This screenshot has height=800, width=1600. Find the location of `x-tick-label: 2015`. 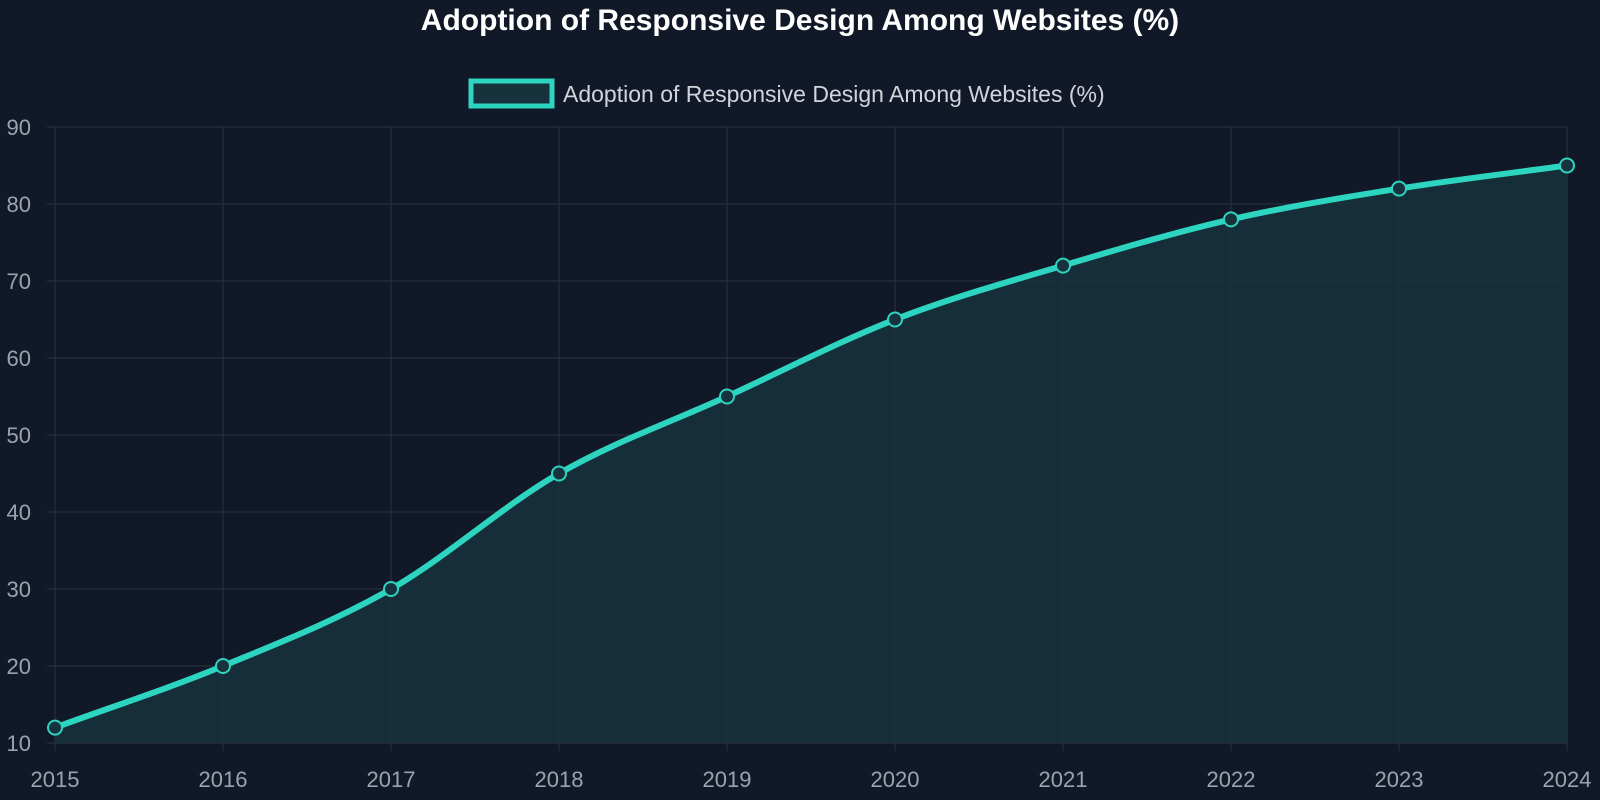

x-tick-label: 2015 is located at coordinates (55, 779).